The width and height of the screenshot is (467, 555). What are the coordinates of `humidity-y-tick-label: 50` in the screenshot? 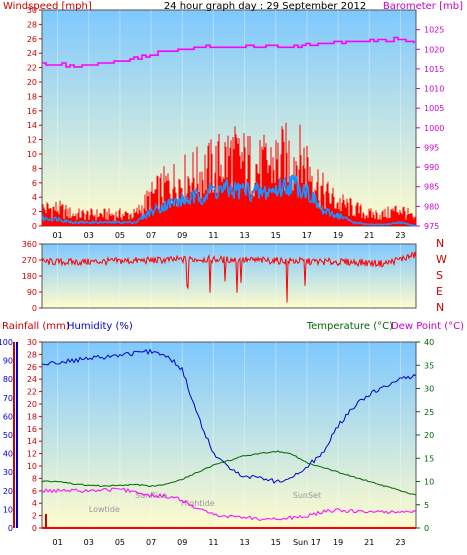 It's located at (8, 435).